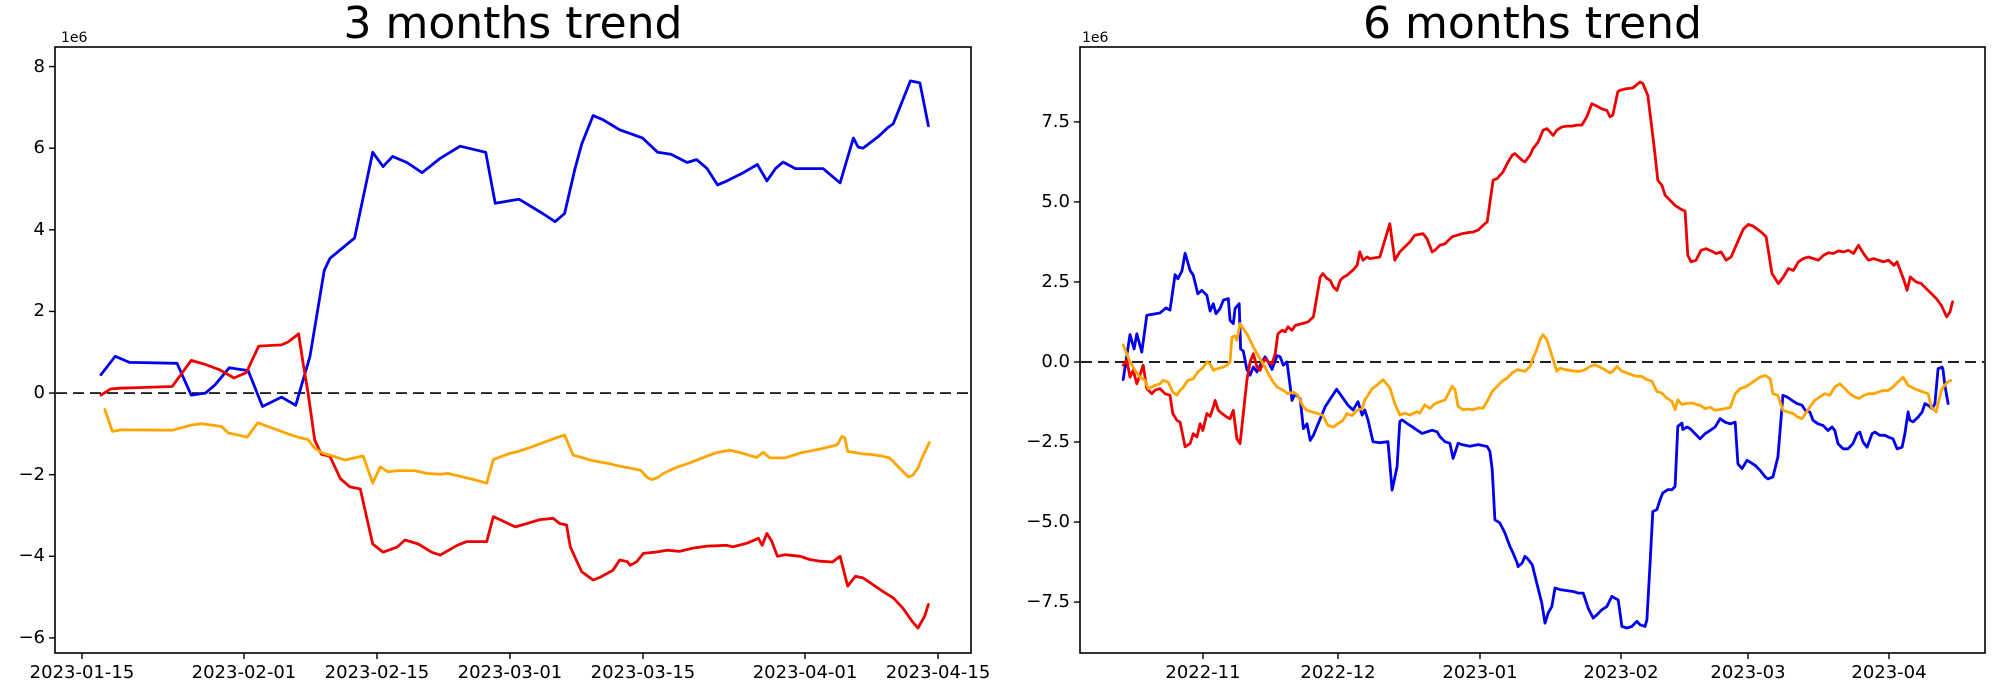 The height and width of the screenshot is (700, 2000). I want to click on y-tick-label: 6, so click(39, 148).